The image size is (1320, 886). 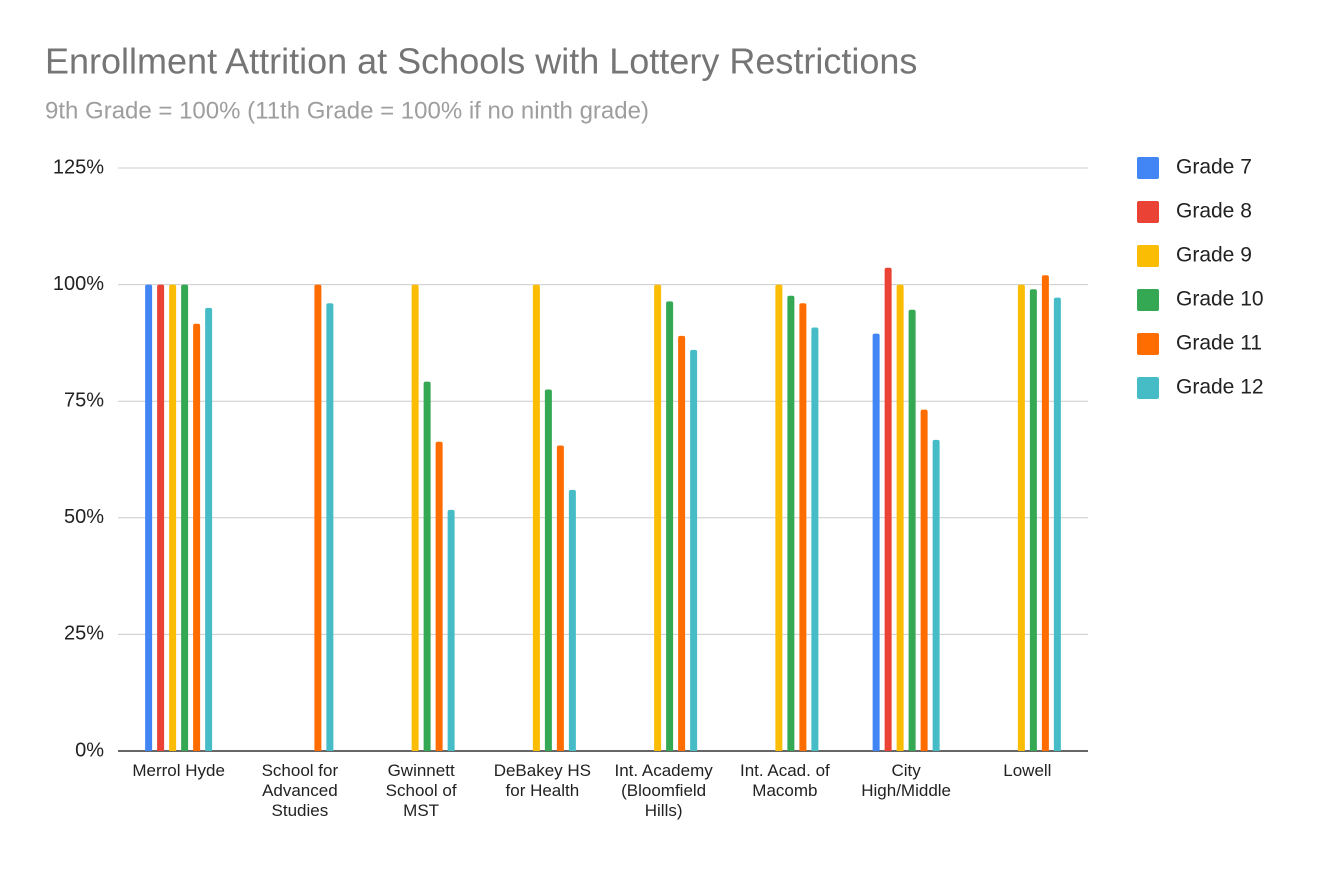 What do you see at coordinates (784, 780) in the screenshot?
I see `x-tick-label: Int. Acad. of Macomb` at bounding box center [784, 780].